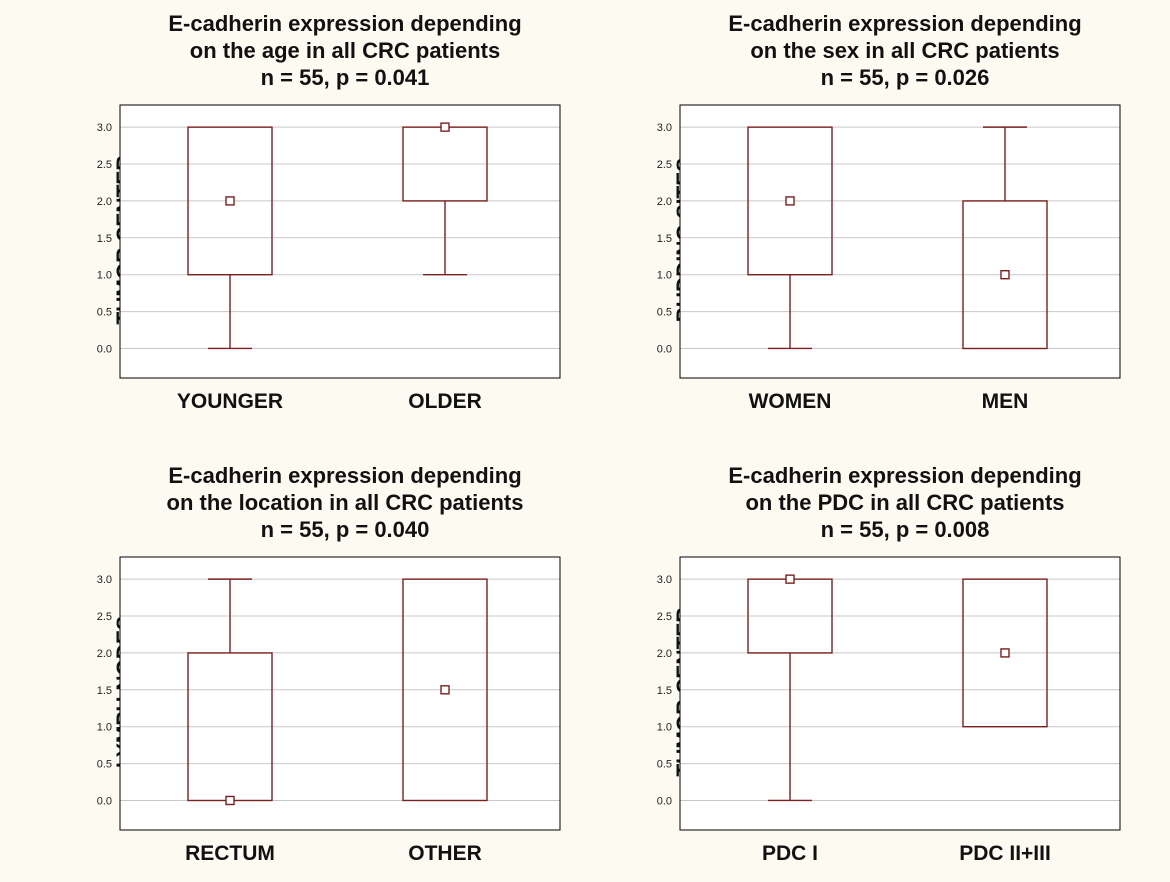  What do you see at coordinates (345, 77) in the screenshot?
I see `chart-title-line: n = 55, p = 0.041` at bounding box center [345, 77].